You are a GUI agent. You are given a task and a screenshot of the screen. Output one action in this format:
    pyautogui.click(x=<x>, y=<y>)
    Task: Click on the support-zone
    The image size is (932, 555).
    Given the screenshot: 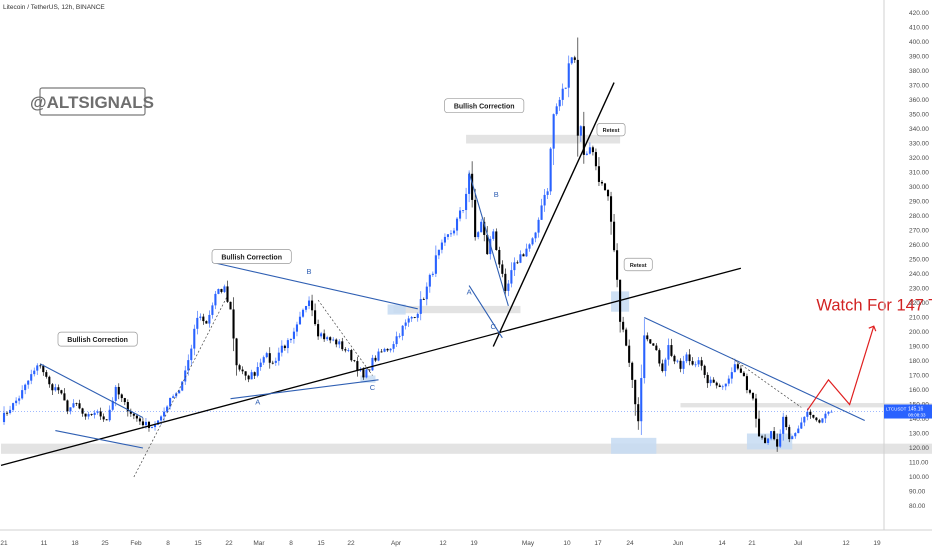 What is the action you would take?
    pyautogui.click(x=457, y=309)
    